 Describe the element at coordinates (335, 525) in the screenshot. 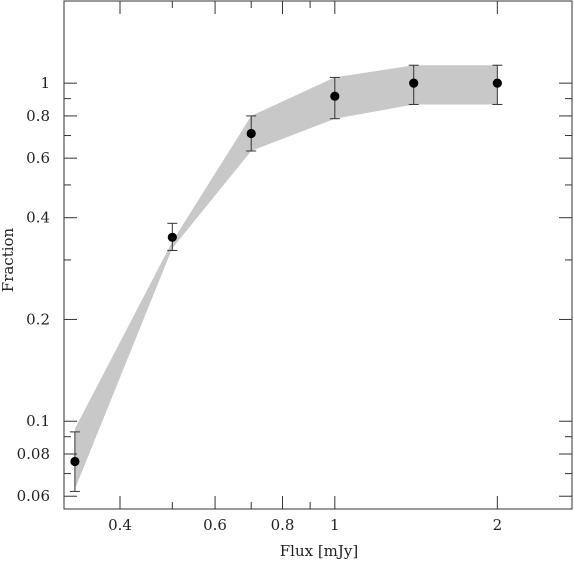

I see `x-tick-label: 1` at that location.